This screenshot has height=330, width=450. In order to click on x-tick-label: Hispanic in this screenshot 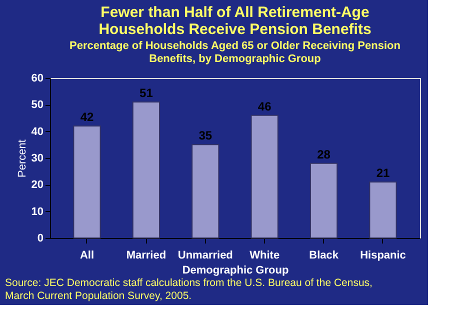, I will do `click(383, 256)`.